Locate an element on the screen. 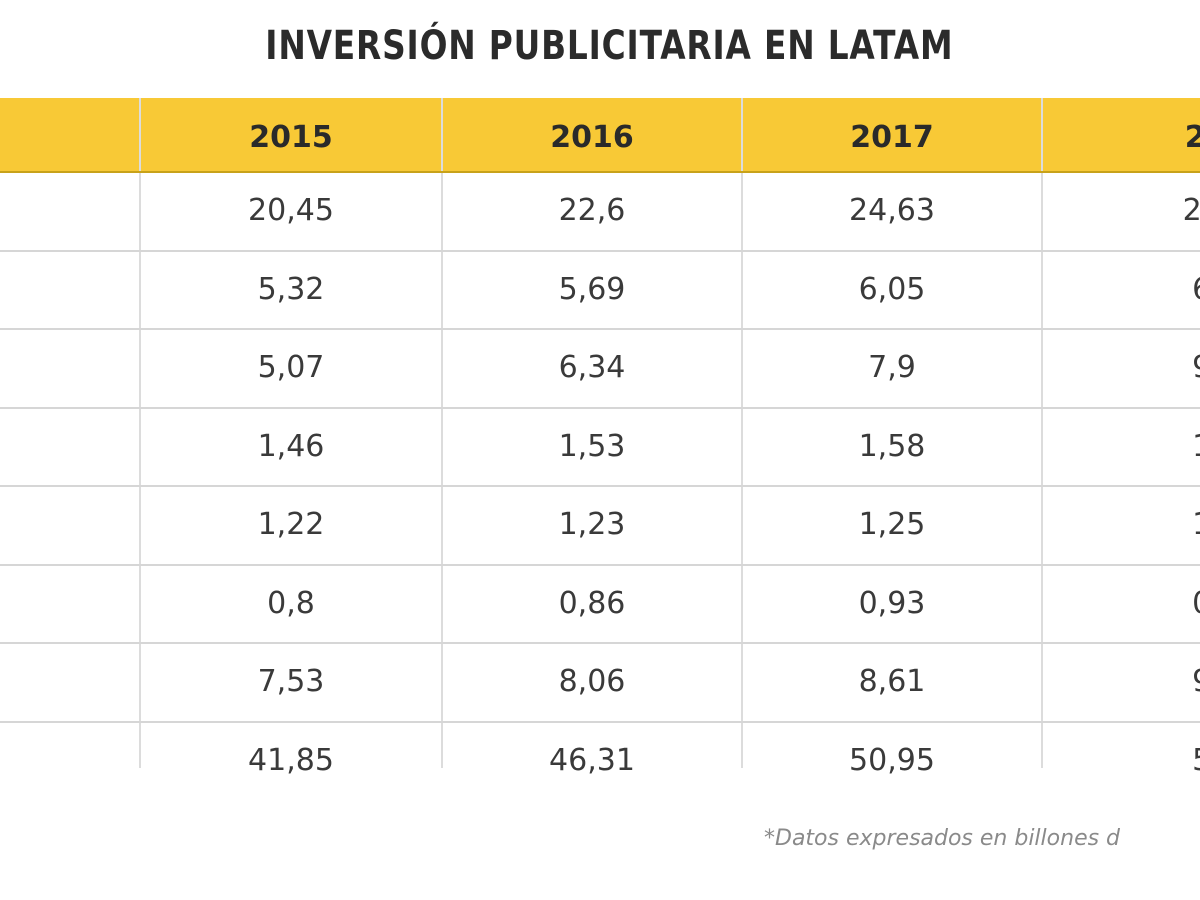  chart-title: INVERSIÓN PUBLICITARIA EN LATAM is located at coordinates (609, 46).